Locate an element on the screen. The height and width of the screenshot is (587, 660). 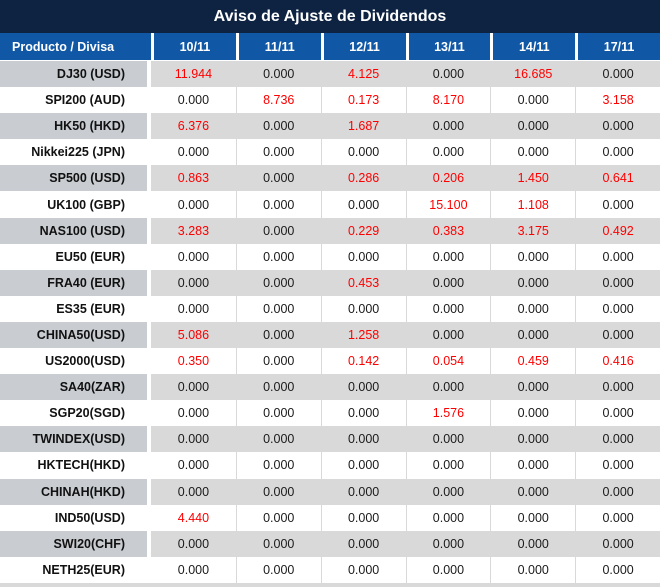
value-cell: 0.453 is located at coordinates (363, 282).